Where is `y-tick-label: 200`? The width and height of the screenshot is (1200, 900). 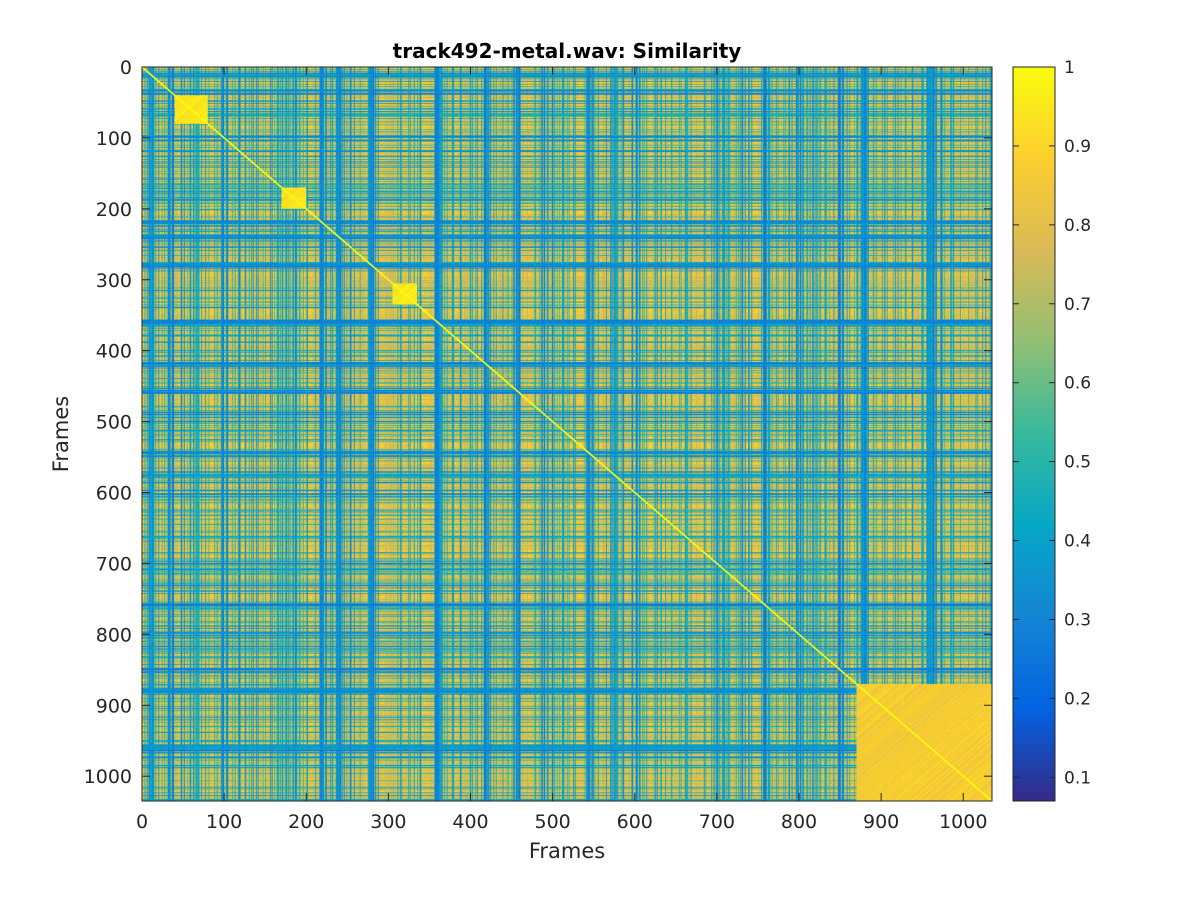 y-tick-label: 200 is located at coordinates (114, 210).